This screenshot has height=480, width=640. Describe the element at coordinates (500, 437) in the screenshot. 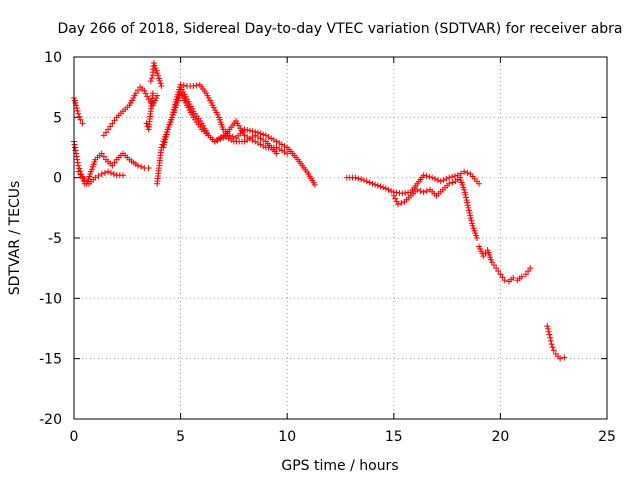

I see `x-tick-label: 20` at that location.